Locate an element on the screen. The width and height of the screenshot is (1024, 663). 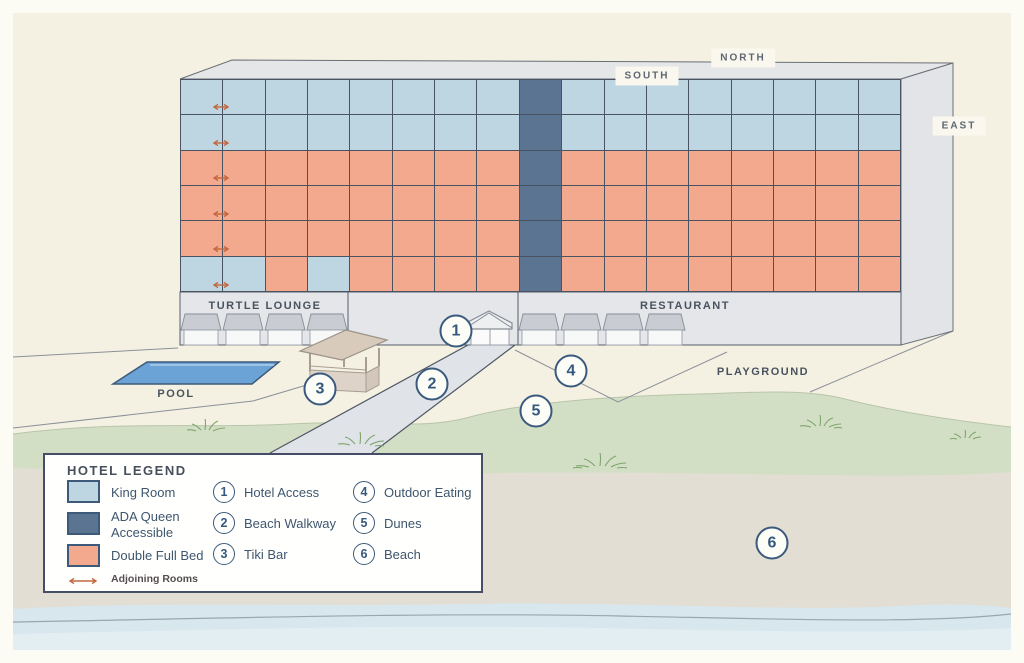
marker-beach-walkway: 2 is located at coordinates (432, 384).